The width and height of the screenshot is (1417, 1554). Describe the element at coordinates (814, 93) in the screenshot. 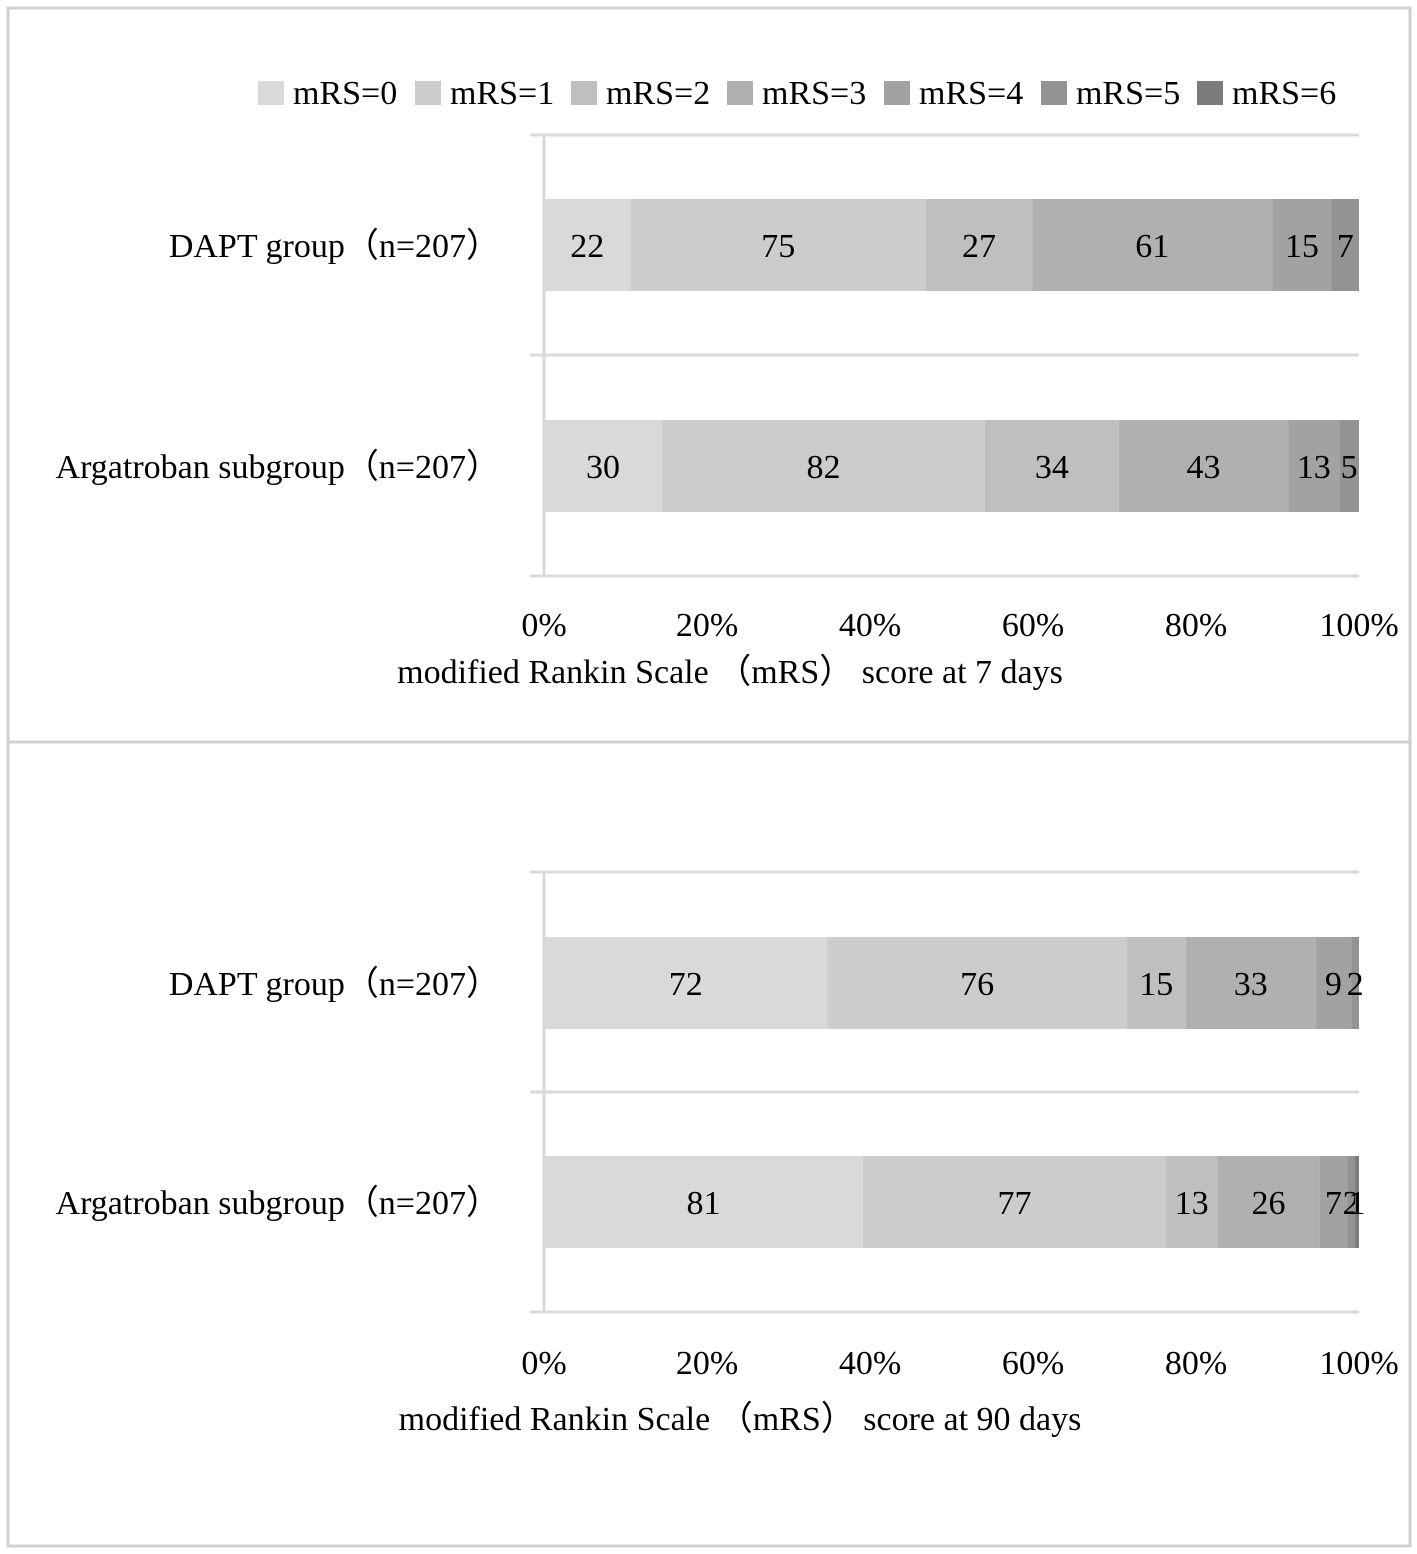

I see `legend-label: mRS=3` at that location.